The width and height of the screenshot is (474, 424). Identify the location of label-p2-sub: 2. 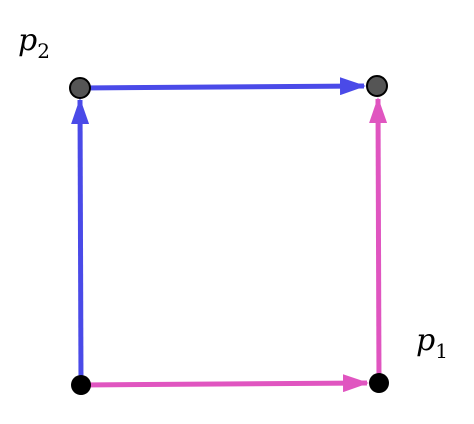
(43, 51).